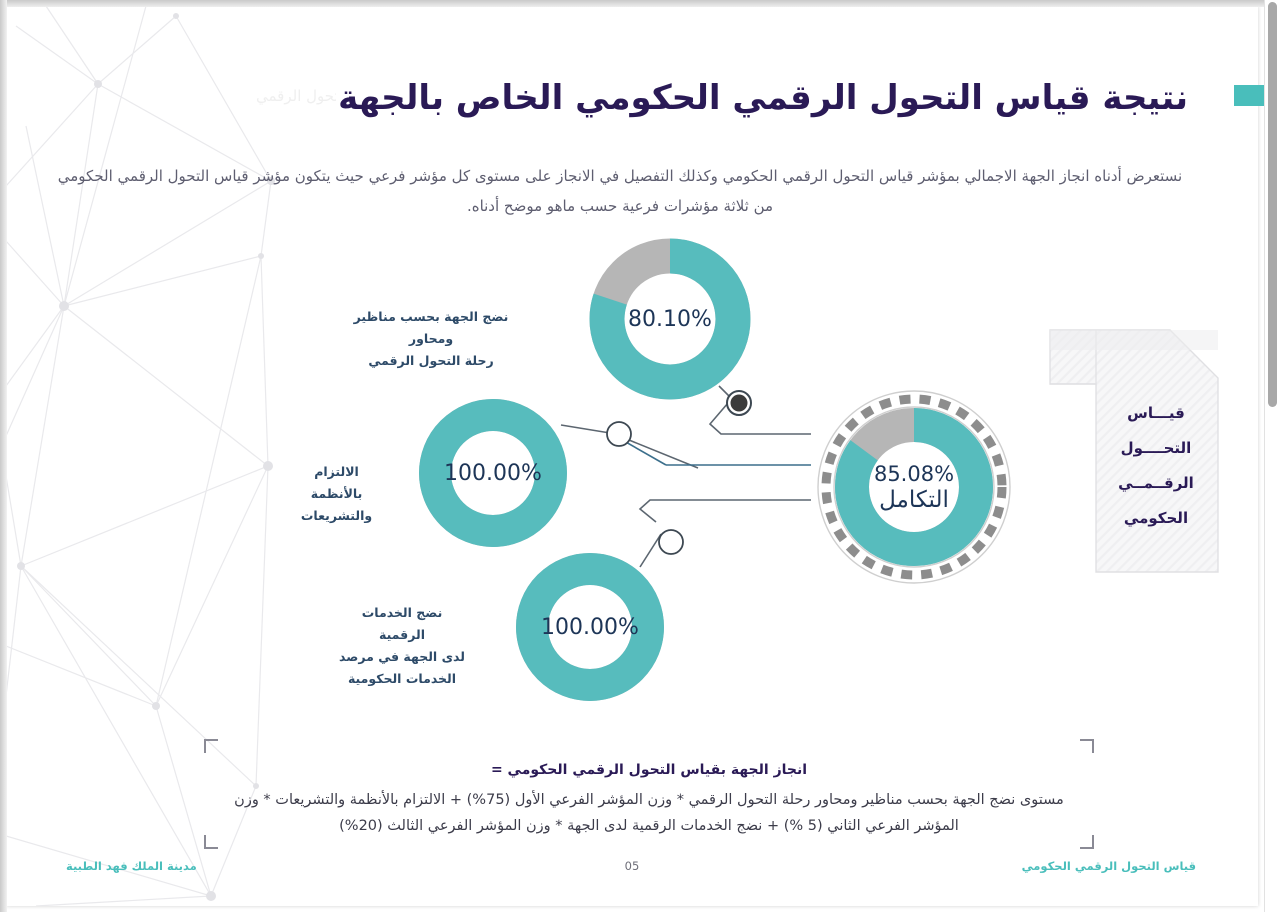 The width and height of the screenshot is (1280, 912). I want to click on connector-node-bottom, so click(671, 542).